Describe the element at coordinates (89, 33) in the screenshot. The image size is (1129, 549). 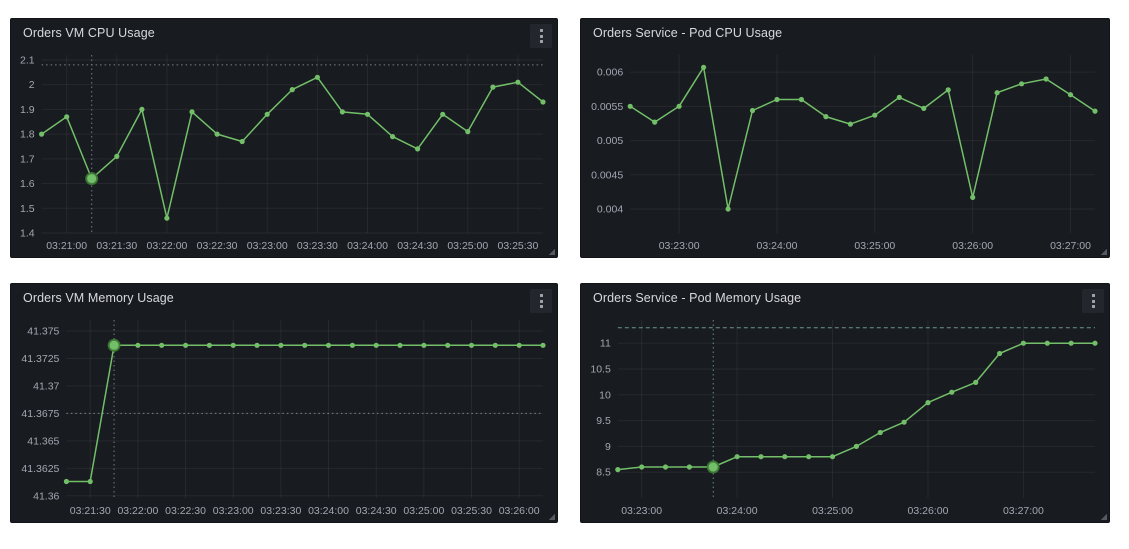
I see `panel-title: Orders VM CPU Usage` at that location.